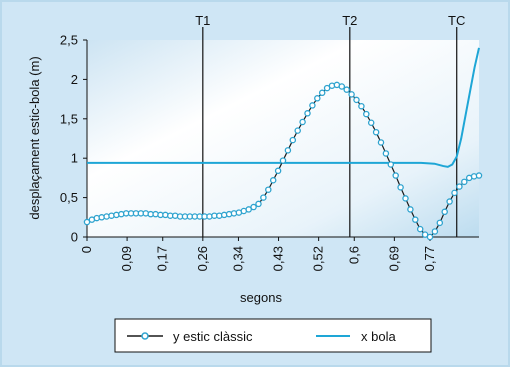 The image size is (510, 370). I want to click on y-tick-label: 2,5, so click(69, 40).